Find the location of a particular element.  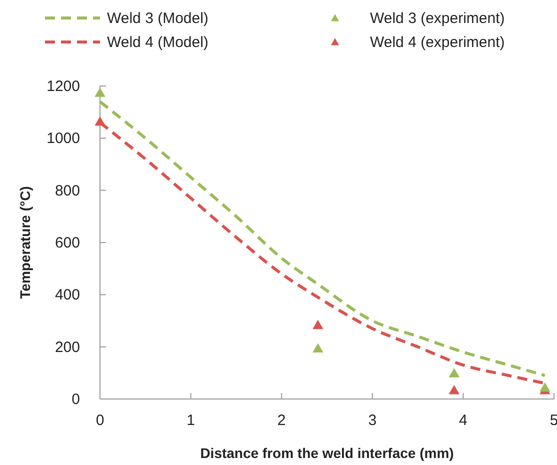

legend-label: Weld 4 (experiment) is located at coordinates (437, 42).